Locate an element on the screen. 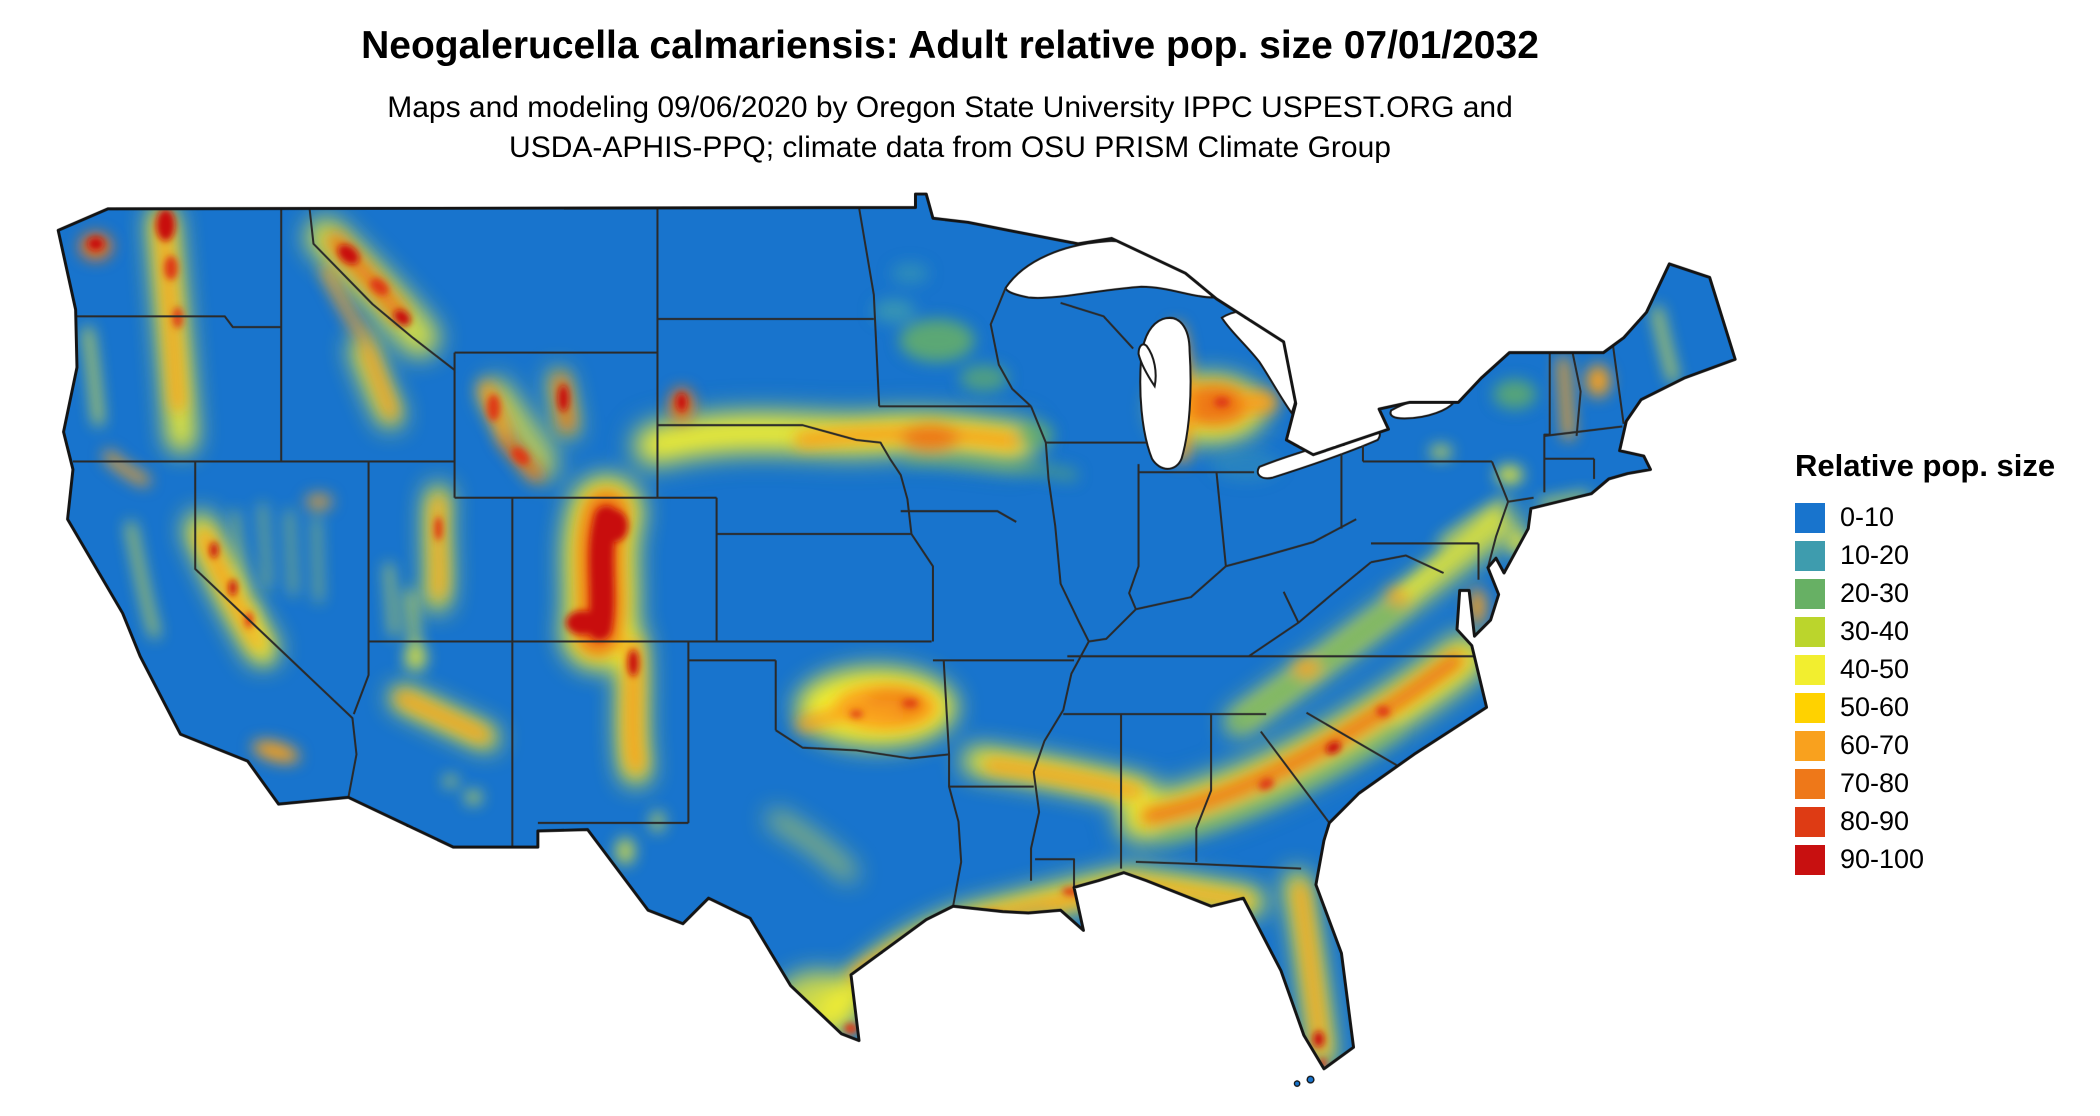 This screenshot has height=1116, width=2100. legend-row: 90-100 is located at coordinates (1925, 859).